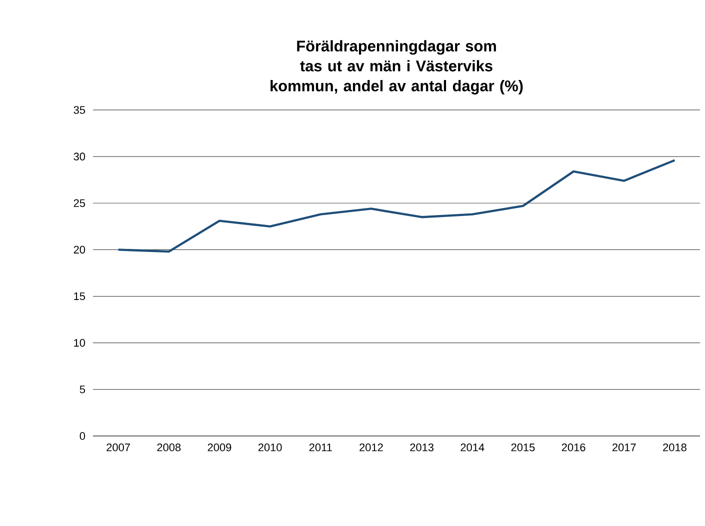  Describe the element at coordinates (396, 67) in the screenshot. I see `chart-title: Föräldrapenningdagar som tas ut av män i Västerviks kommun, andel av antal dagar (%)` at that location.